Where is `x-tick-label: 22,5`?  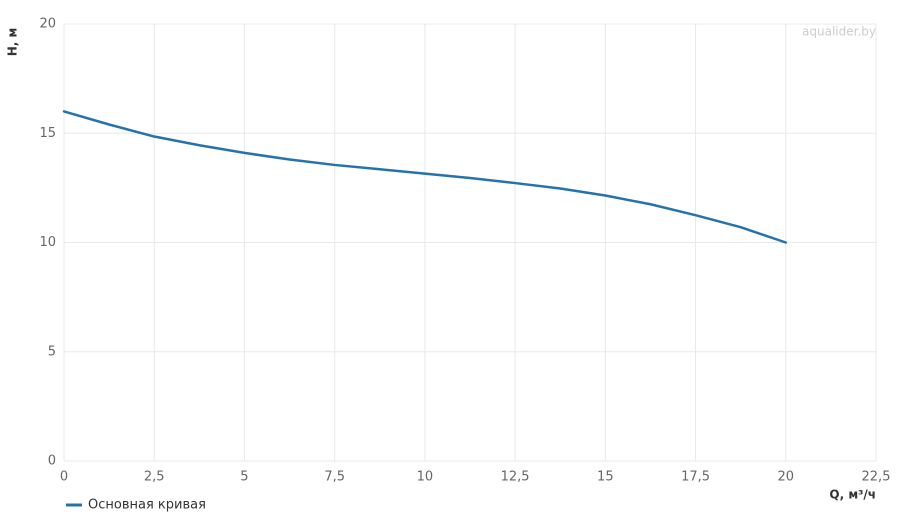
x-tick-label: 22,5 is located at coordinates (876, 477).